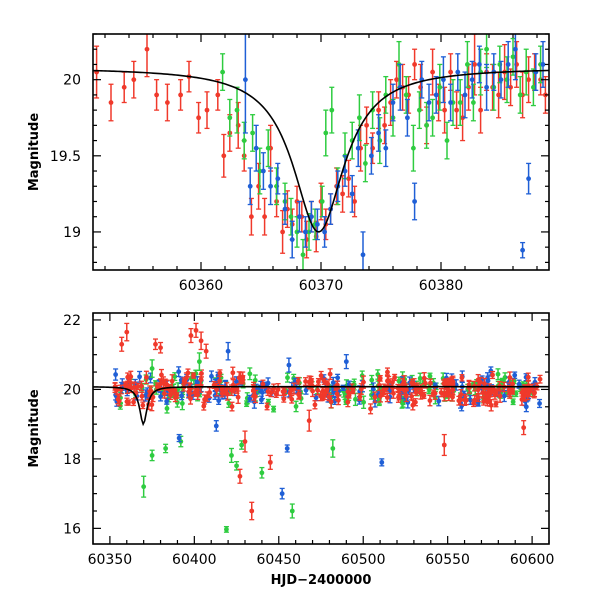 The image size is (600, 600). I want to click on top-x-tick-labels: 60360 60370 60380, so click(321, 286).